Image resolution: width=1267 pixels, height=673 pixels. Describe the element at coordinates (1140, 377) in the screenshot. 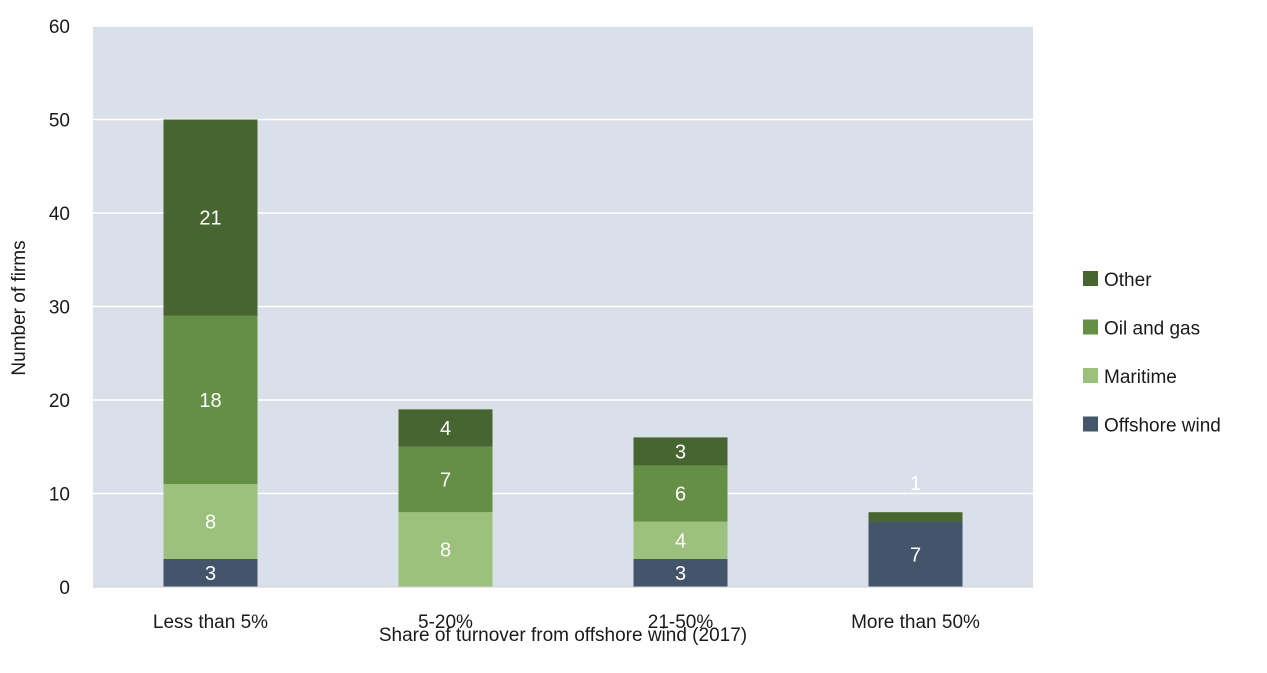

I see `legend-label: Maritime` at that location.